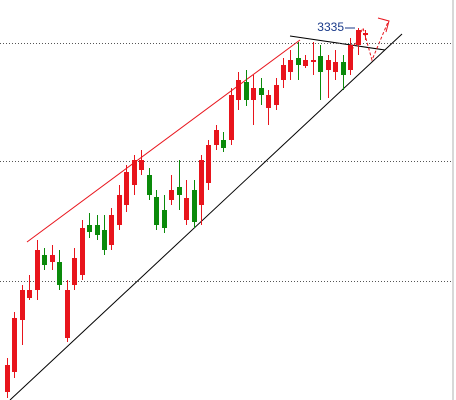 The height and width of the screenshot is (400, 456). I want to click on price-annotation: 3335, so click(330, 27).